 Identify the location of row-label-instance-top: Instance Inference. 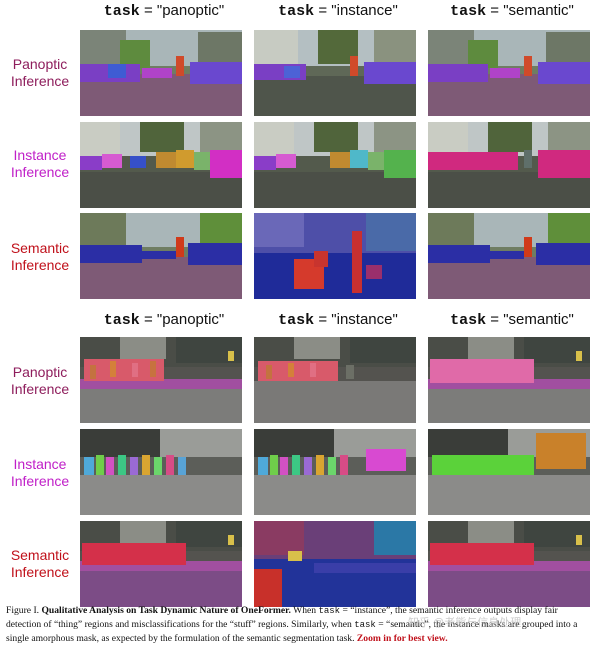
(40, 164).